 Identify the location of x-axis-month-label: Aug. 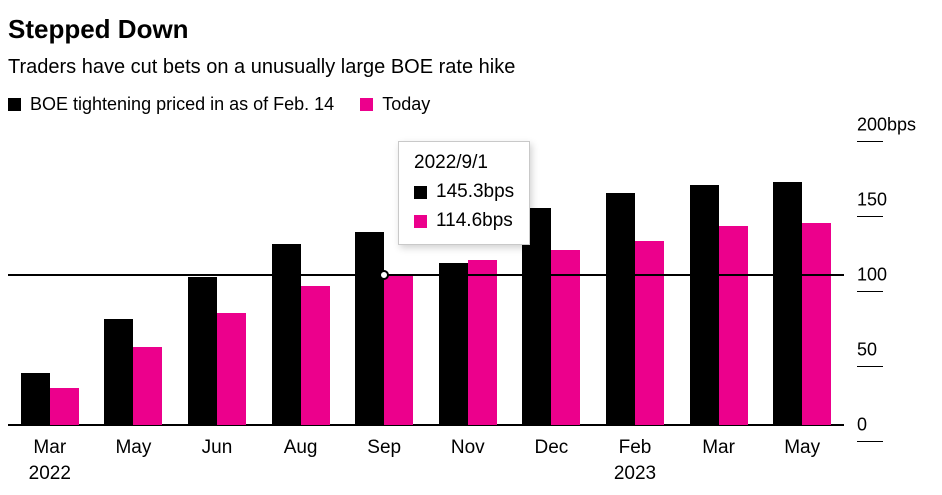
(300, 447).